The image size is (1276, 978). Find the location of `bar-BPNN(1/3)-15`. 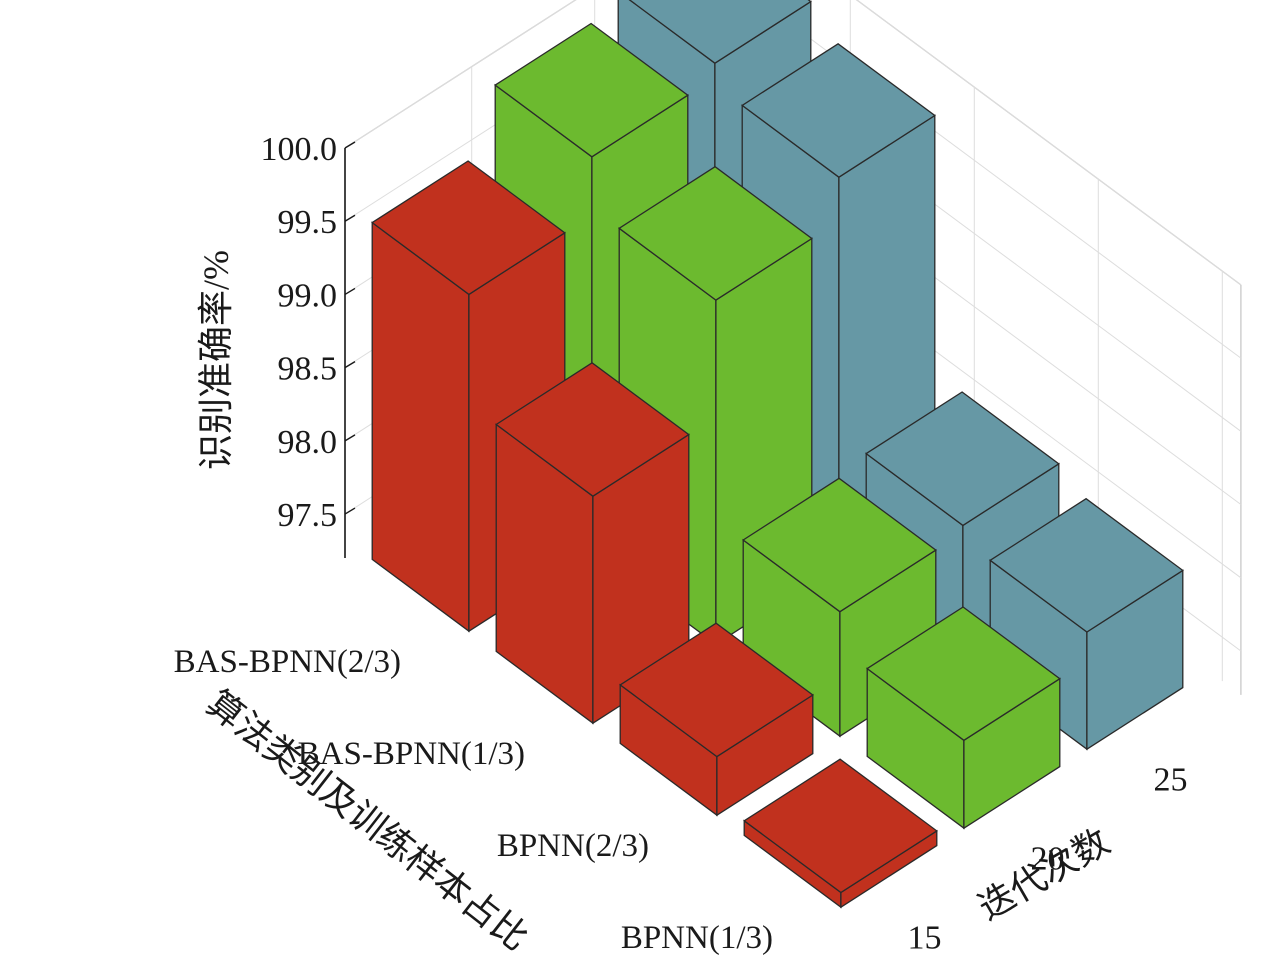

bar-BPNN(1/3)-15 is located at coordinates (840, 833).